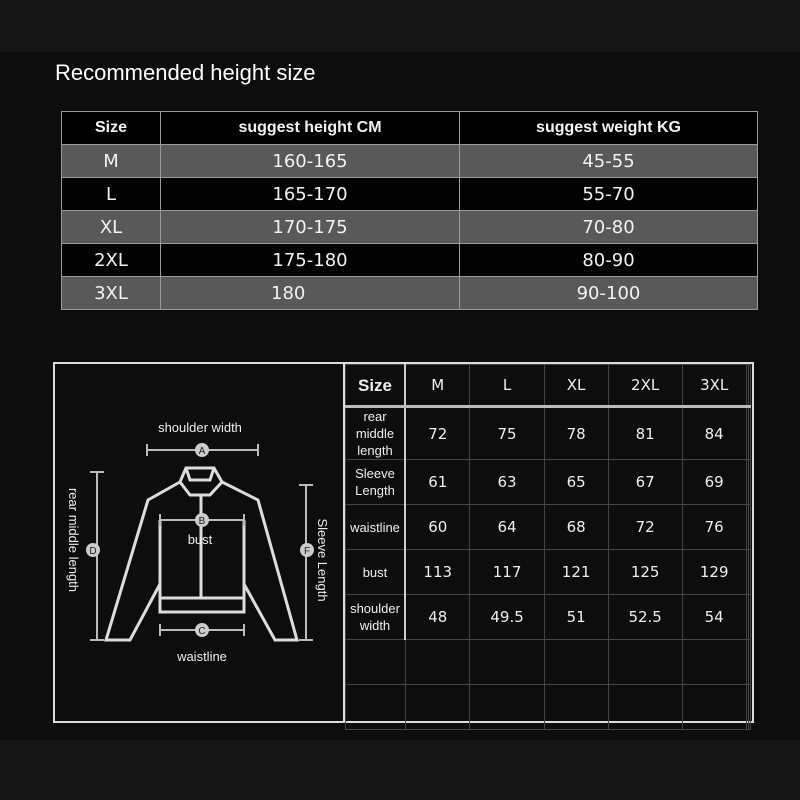  What do you see at coordinates (111, 293) in the screenshot?
I see `cell-size: 3XL` at bounding box center [111, 293].